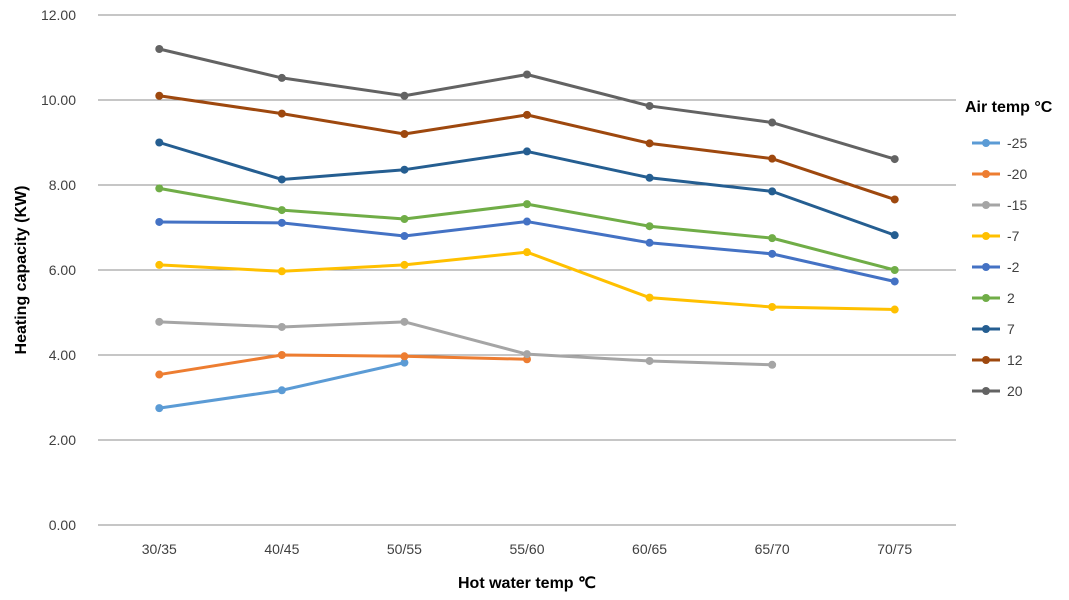  Describe the element at coordinates (1015, 360) in the screenshot. I see `legend-label: 12` at that location.